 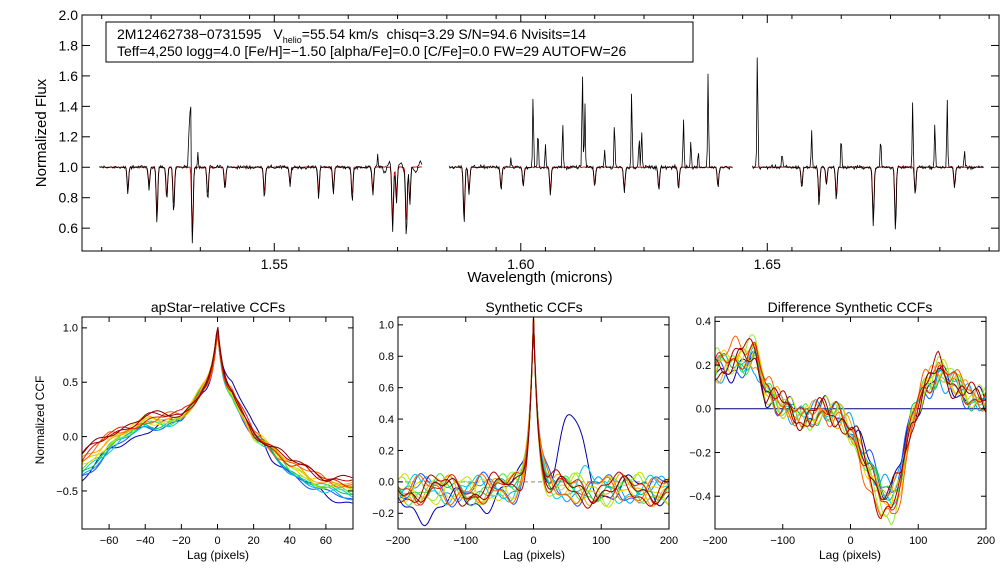 I want to click on spectrum-xtick-label: 1.60, so click(x=520, y=264).